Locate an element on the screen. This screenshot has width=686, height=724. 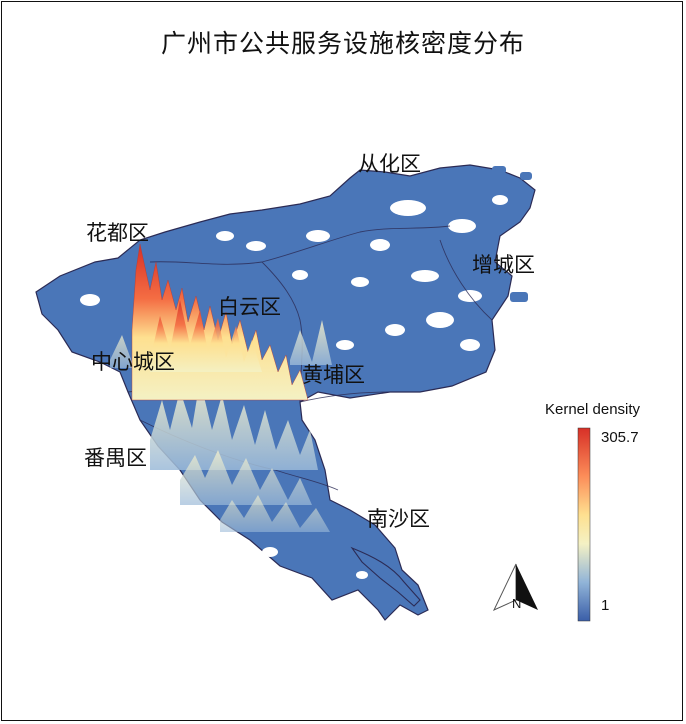
north-arrow-label: N is located at coordinates (516, 603).